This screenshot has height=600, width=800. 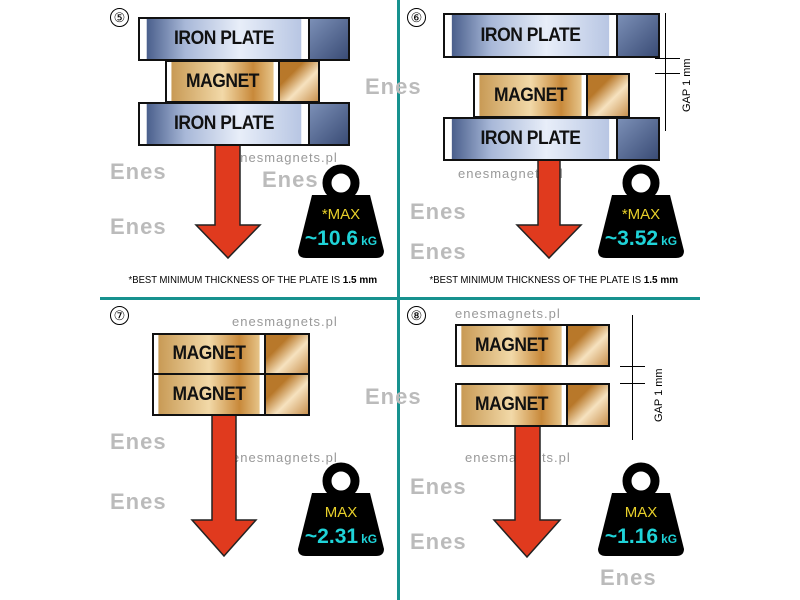 I want to click on weight-icon: *MAX ~3.52 kG, so click(x=641, y=211).